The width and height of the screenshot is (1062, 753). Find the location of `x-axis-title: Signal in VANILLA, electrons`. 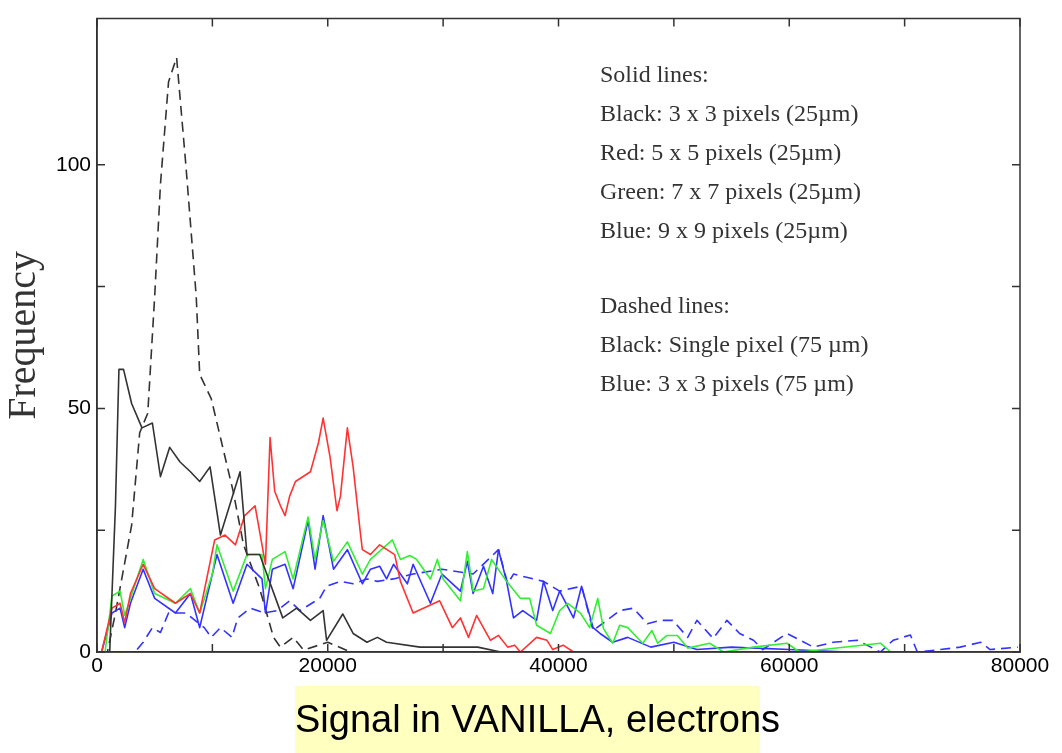

x-axis-title: Signal in VANILLA, electrons is located at coordinates (538, 719).